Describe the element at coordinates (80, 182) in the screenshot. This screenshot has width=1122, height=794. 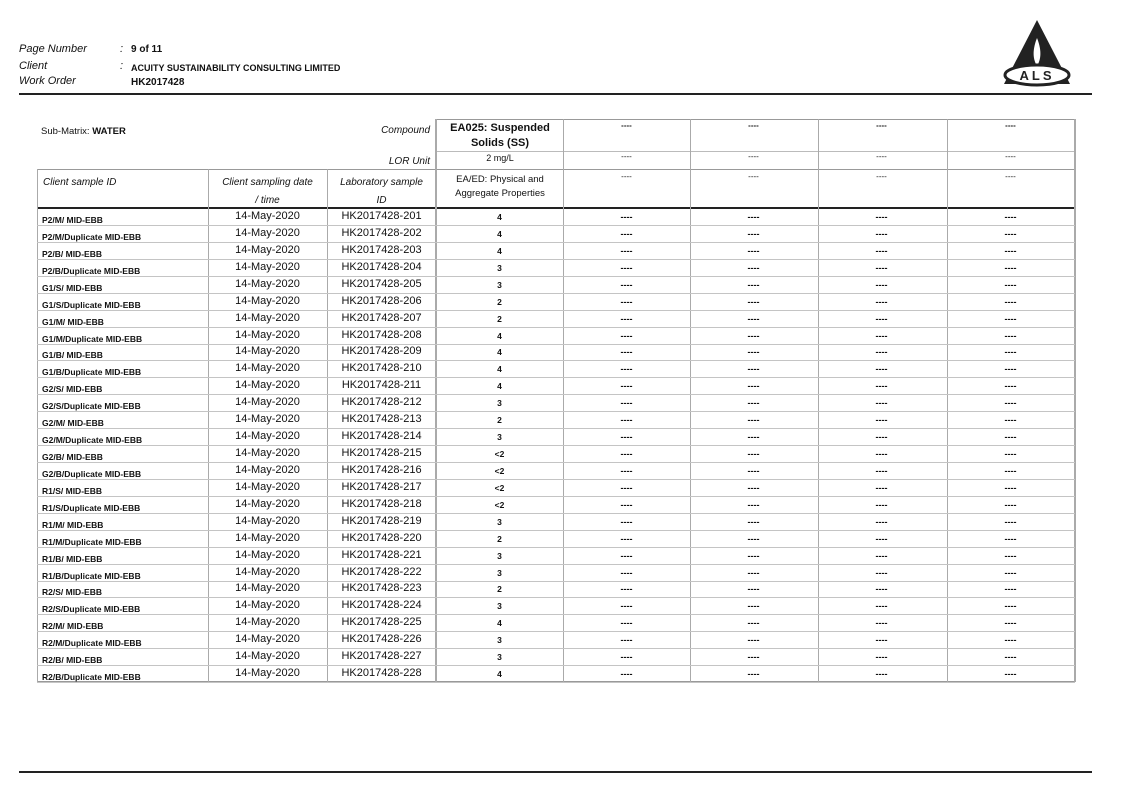
I see `col-header-sample-id: Client sample ID` at that location.